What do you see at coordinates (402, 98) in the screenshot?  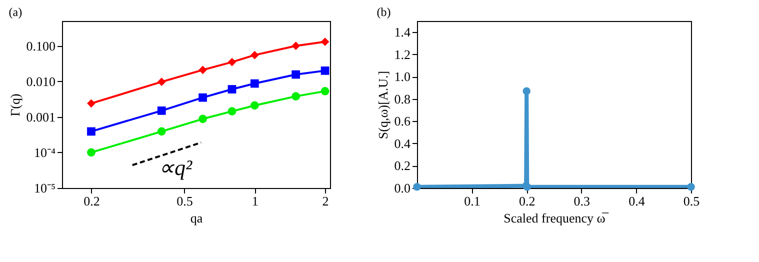 I see `y-tick-label: 0.8` at bounding box center [402, 98].